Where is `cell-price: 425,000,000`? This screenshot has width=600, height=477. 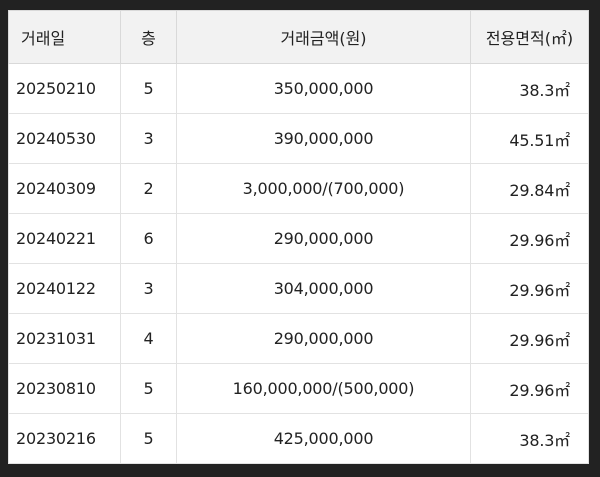 cell-price: 425,000,000 is located at coordinates (323, 438).